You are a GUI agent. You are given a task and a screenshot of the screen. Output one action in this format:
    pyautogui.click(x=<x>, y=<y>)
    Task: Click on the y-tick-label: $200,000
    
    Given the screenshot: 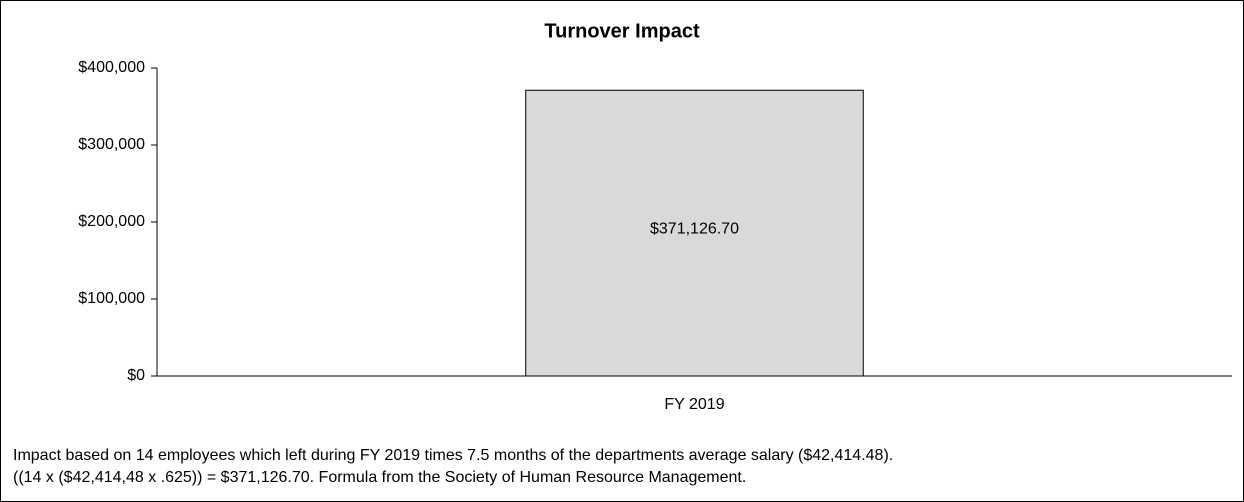 What is the action you would take?
    pyautogui.click(x=111, y=221)
    